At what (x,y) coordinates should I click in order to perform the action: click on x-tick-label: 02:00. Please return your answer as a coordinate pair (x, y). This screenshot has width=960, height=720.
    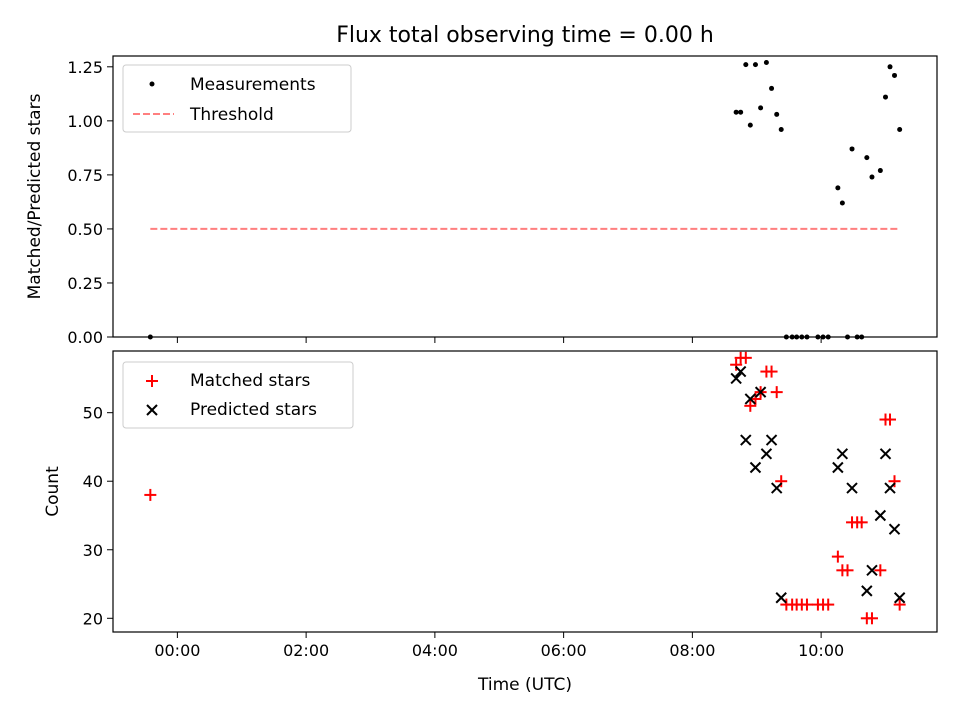
    Looking at the image, I should click on (306, 650).